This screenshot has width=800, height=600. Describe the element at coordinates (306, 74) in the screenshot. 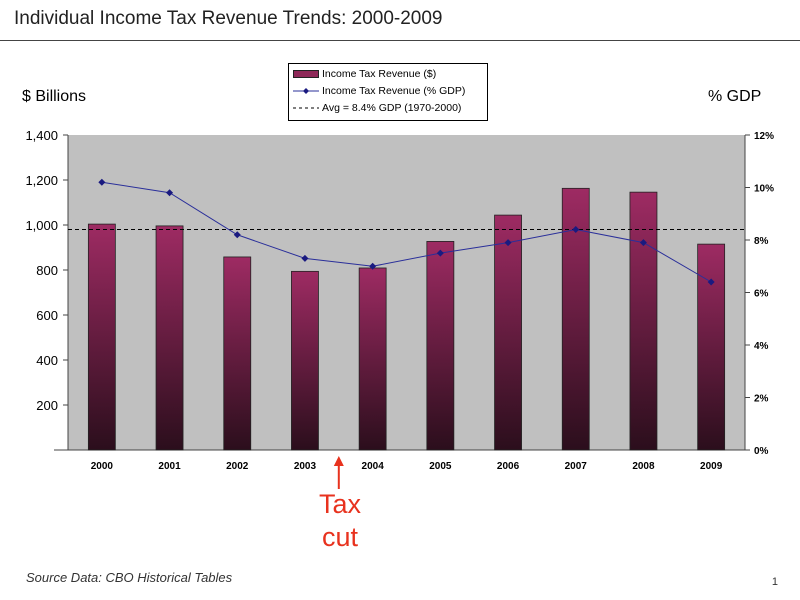

I see `bar-swatch-icon` at that location.